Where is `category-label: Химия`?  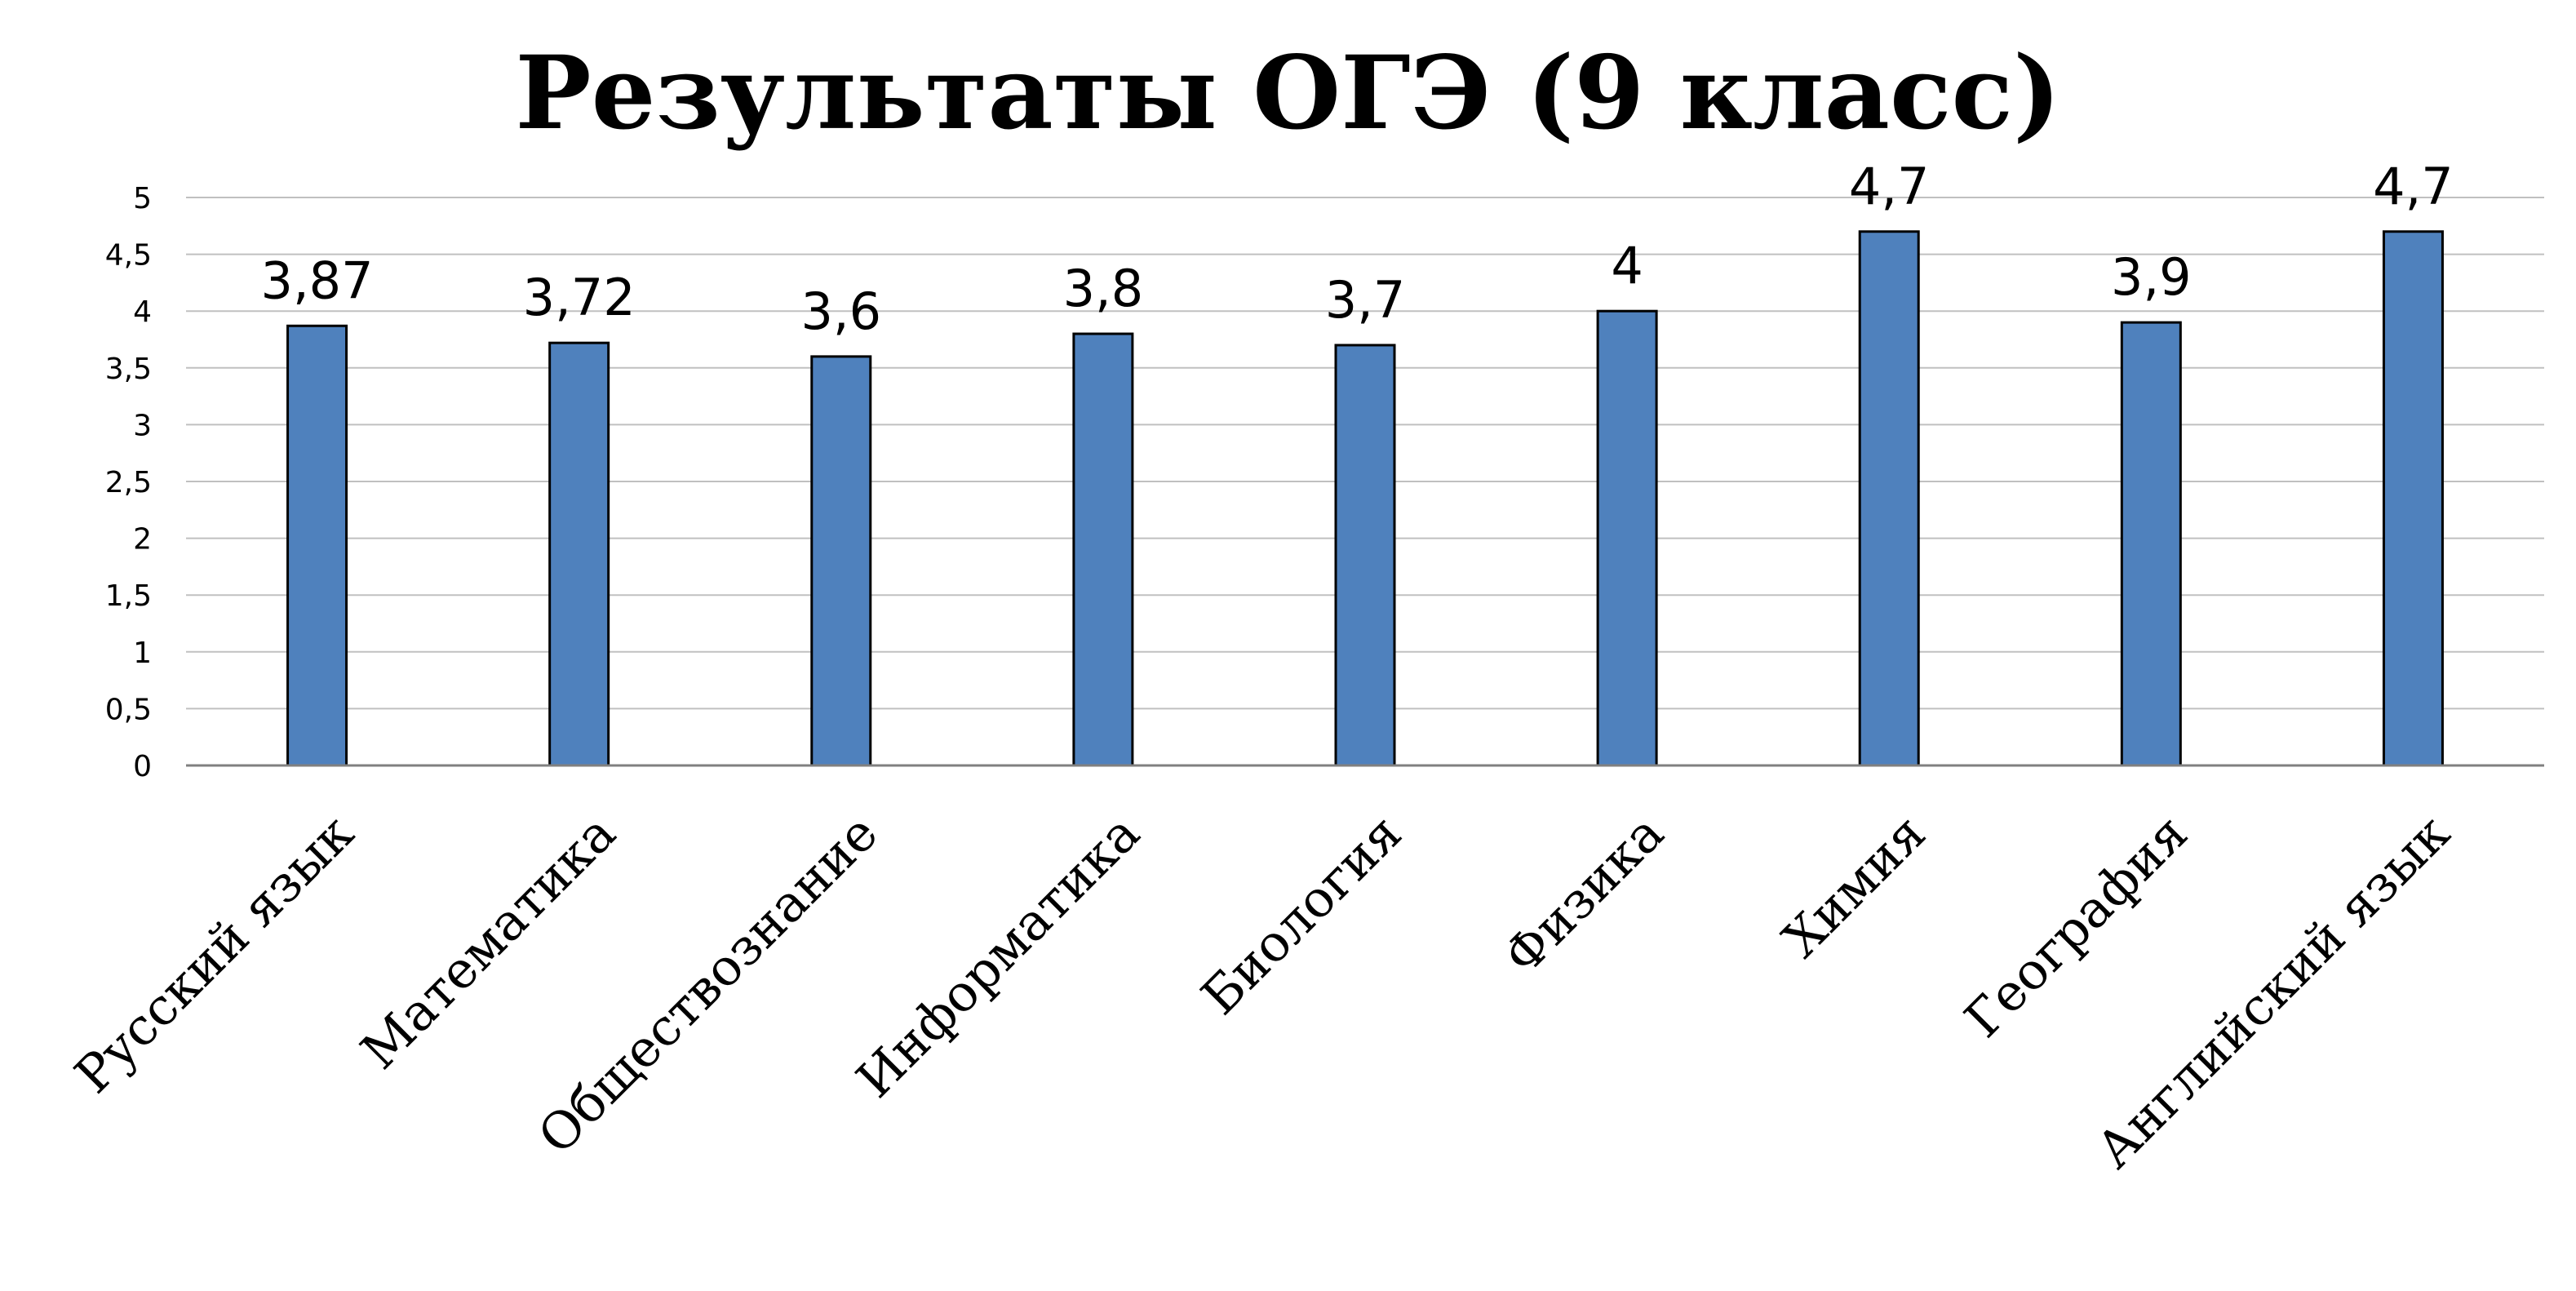
category-label: Химия is located at coordinates (1854, 886).